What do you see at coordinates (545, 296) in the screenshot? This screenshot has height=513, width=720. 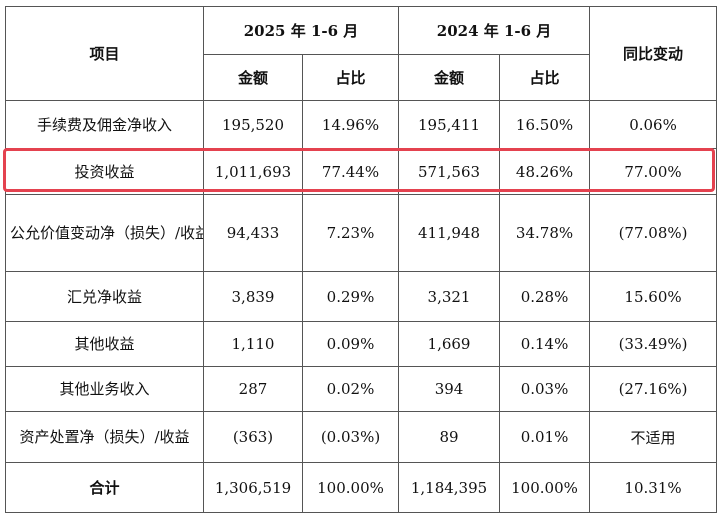 I see `cell-ratio-2024: 0.28%` at bounding box center [545, 296].